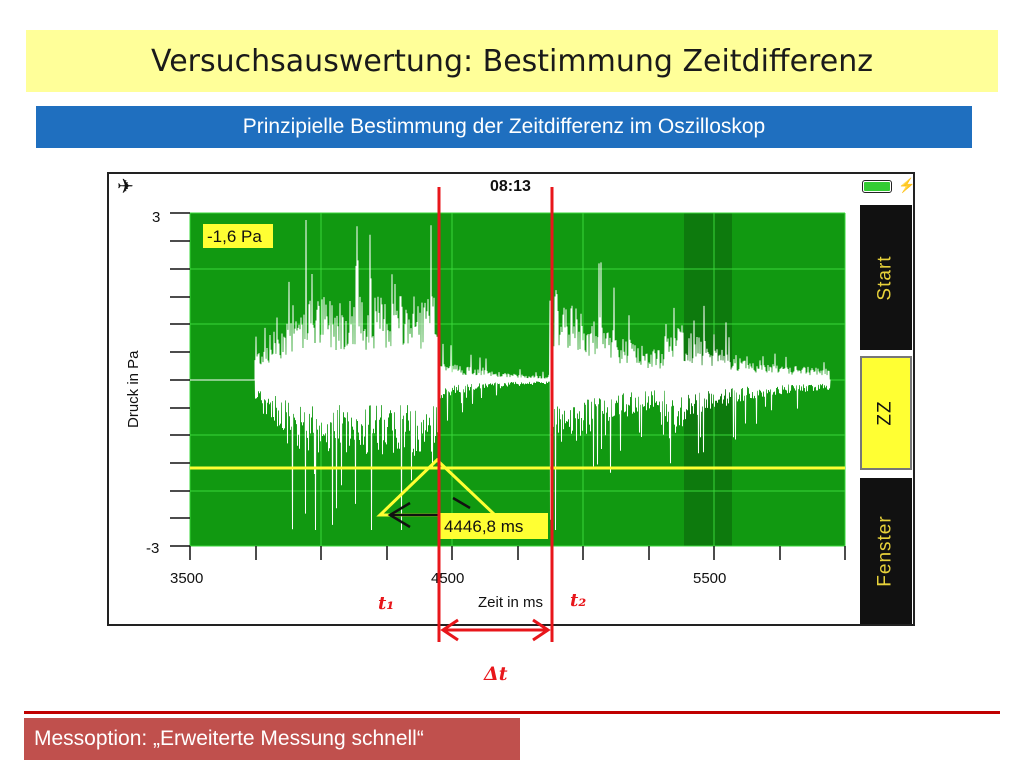 The width and height of the screenshot is (1024, 768). What do you see at coordinates (907, 185) in the screenshot?
I see `charging-icon: ⚡` at bounding box center [907, 185].